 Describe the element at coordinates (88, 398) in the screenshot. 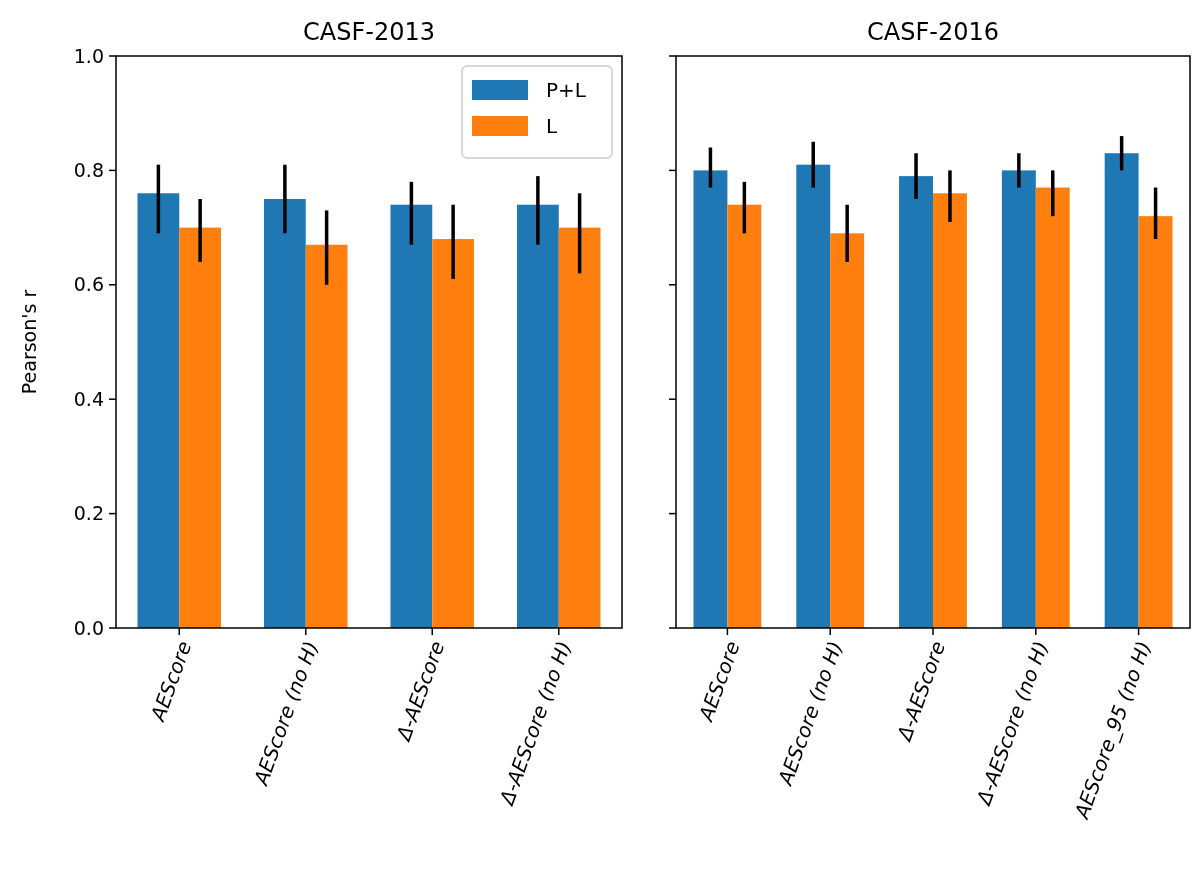

I see `y-tick-label: 0.4` at that location.